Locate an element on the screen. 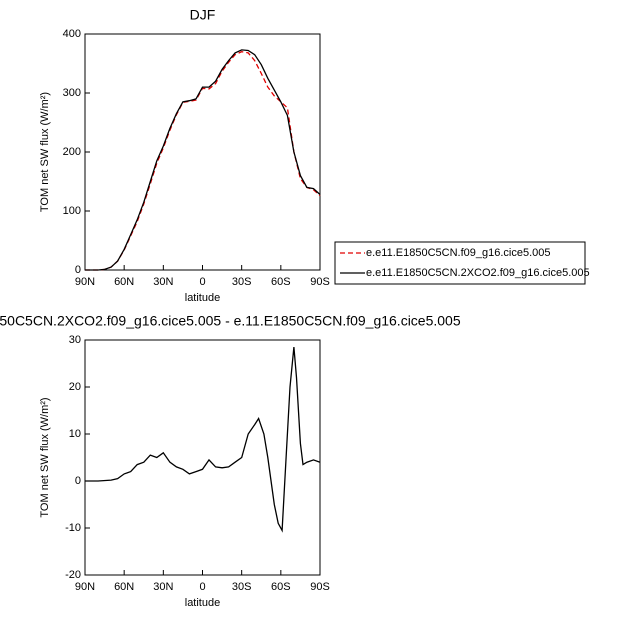  chart-title: DJF is located at coordinates (203, 15).